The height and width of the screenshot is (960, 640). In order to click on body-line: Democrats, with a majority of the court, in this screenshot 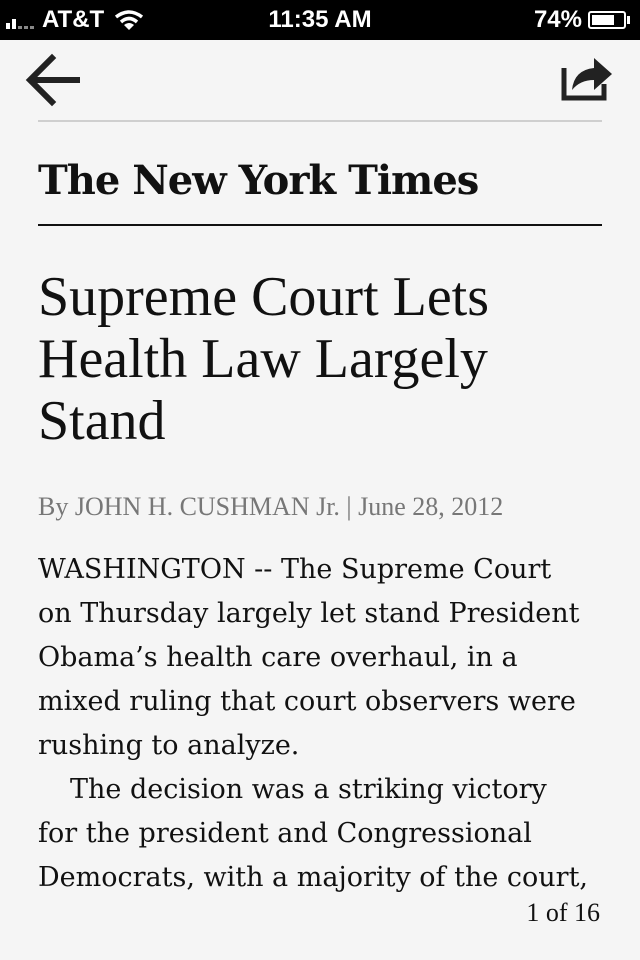, I will do `click(313, 877)`.